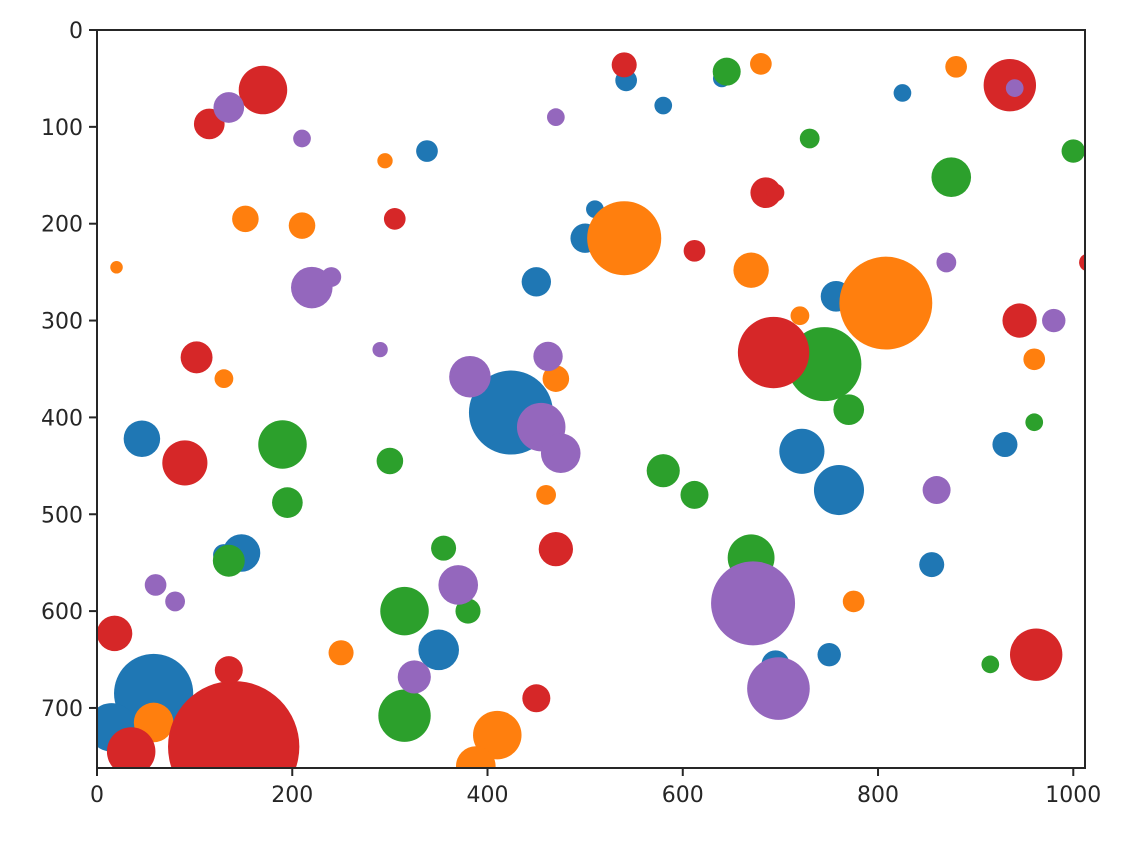 This screenshot has height=845, width=1124. I want to click on y-tick-label: 200, so click(62, 225).